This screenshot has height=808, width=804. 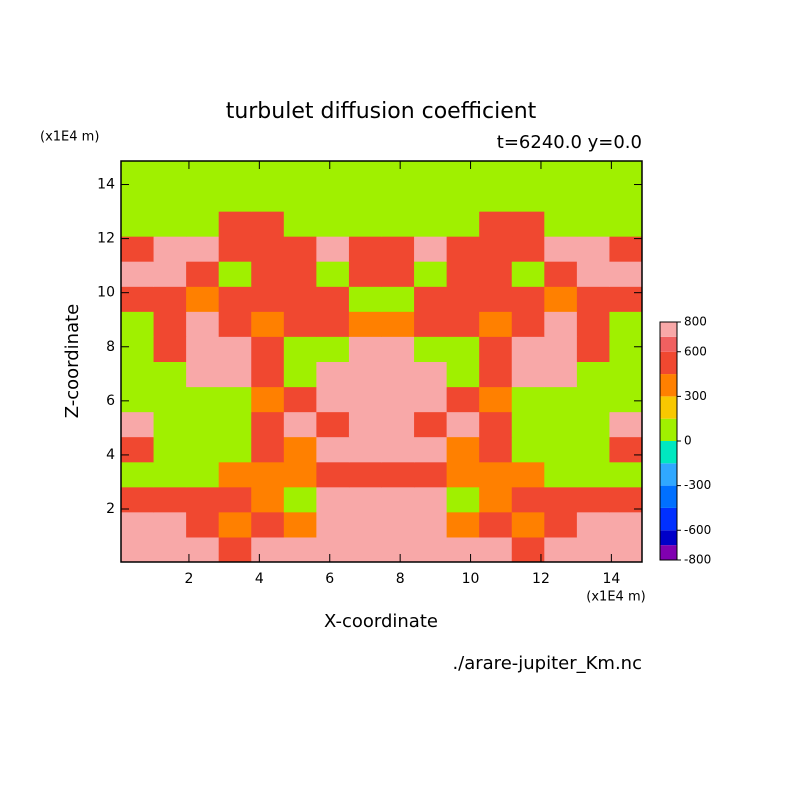 I want to click on y-tick-label: 8, so click(x=110, y=347).